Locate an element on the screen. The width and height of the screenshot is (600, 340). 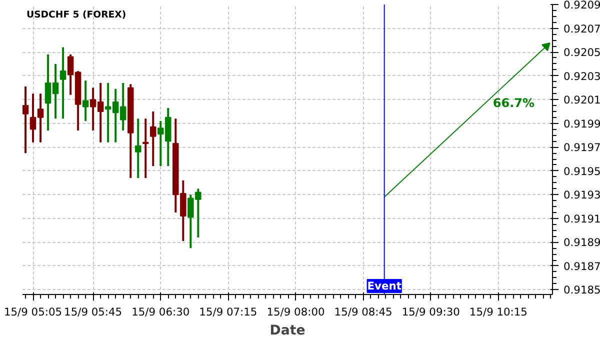
y-tick-label: 0.9197 is located at coordinates (582, 147).